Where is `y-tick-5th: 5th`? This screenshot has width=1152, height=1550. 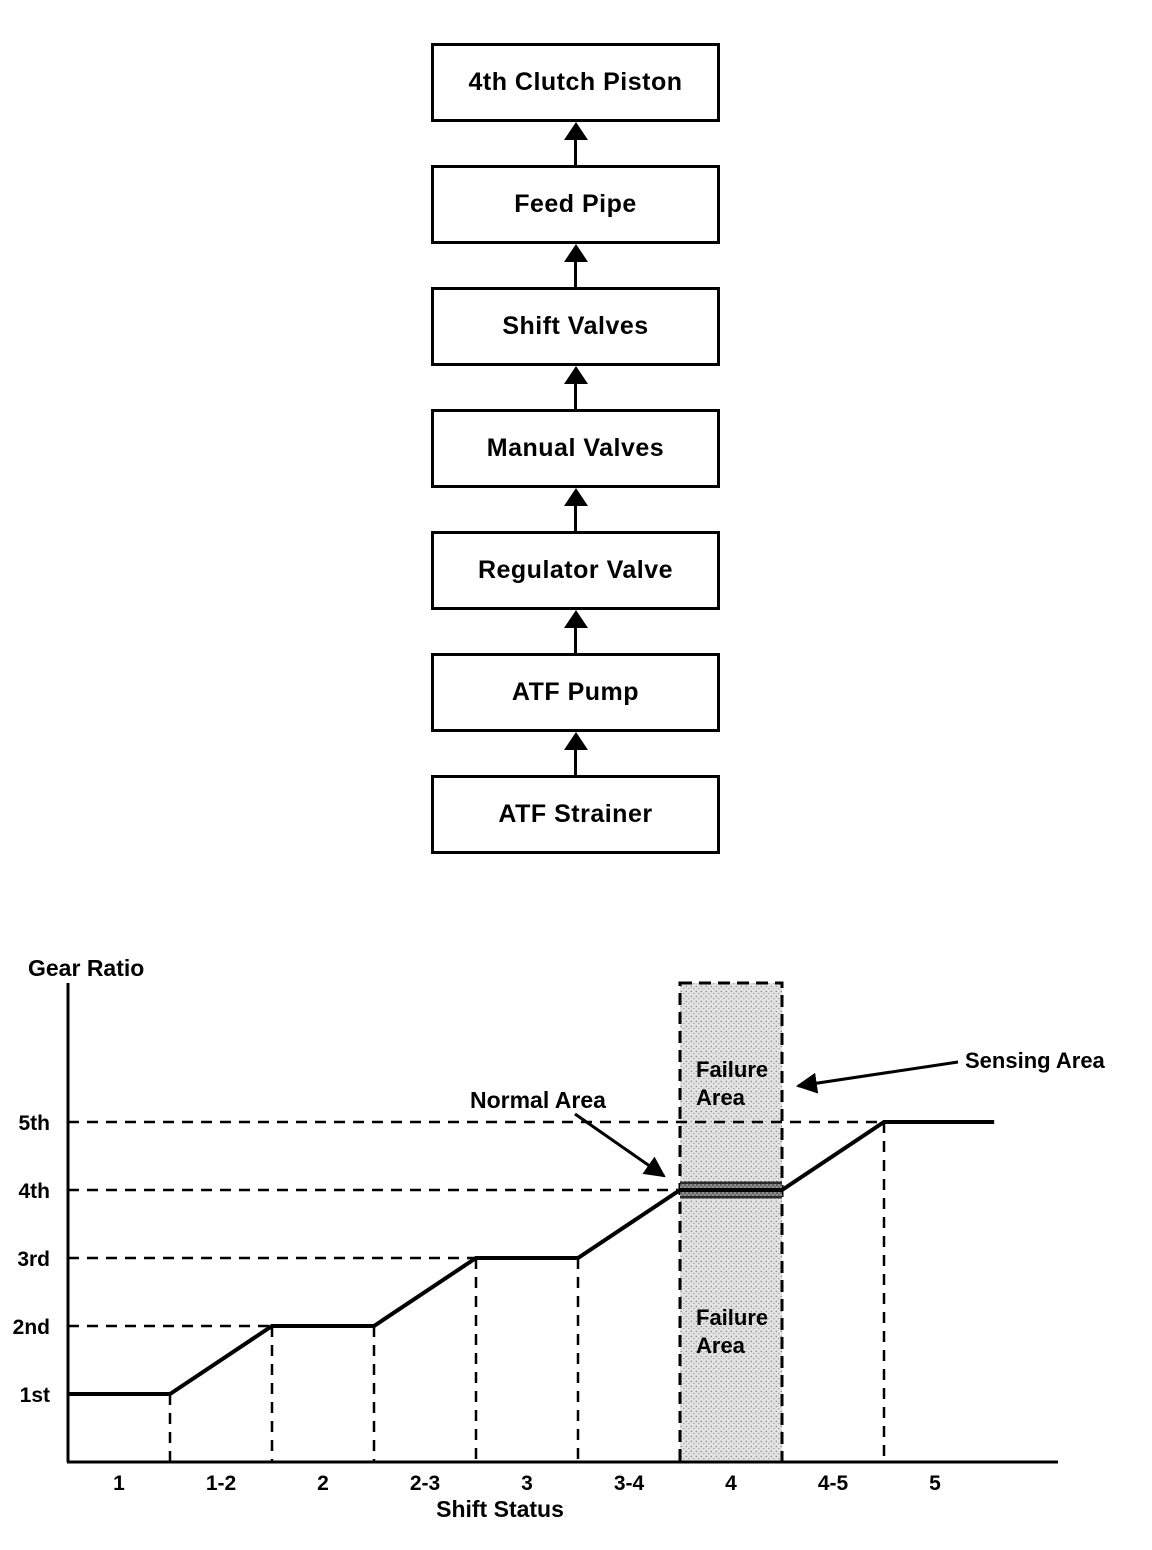 y-tick-5th: 5th is located at coordinates (35, 1123).